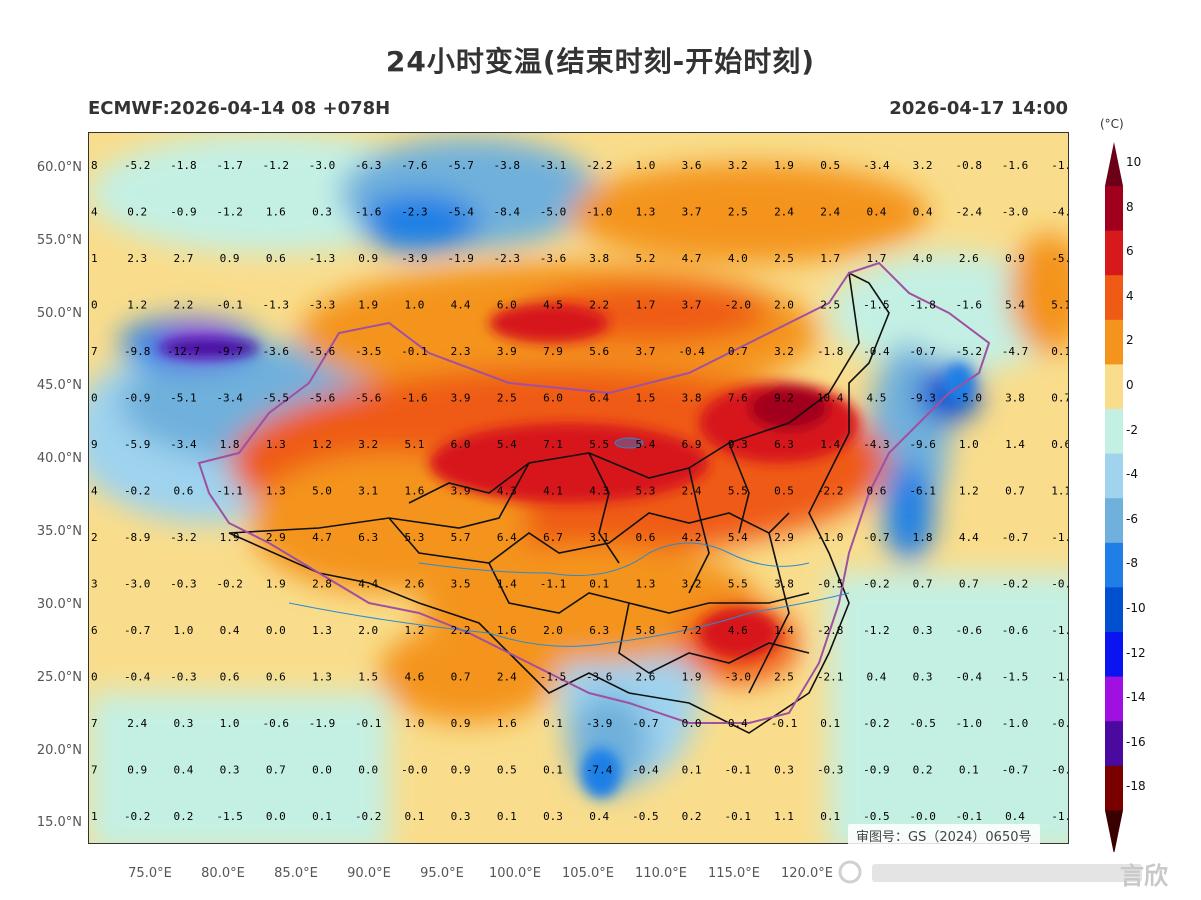  Describe the element at coordinates (599, 723) in the screenshot. I see `grid-value: -3.9` at that location.